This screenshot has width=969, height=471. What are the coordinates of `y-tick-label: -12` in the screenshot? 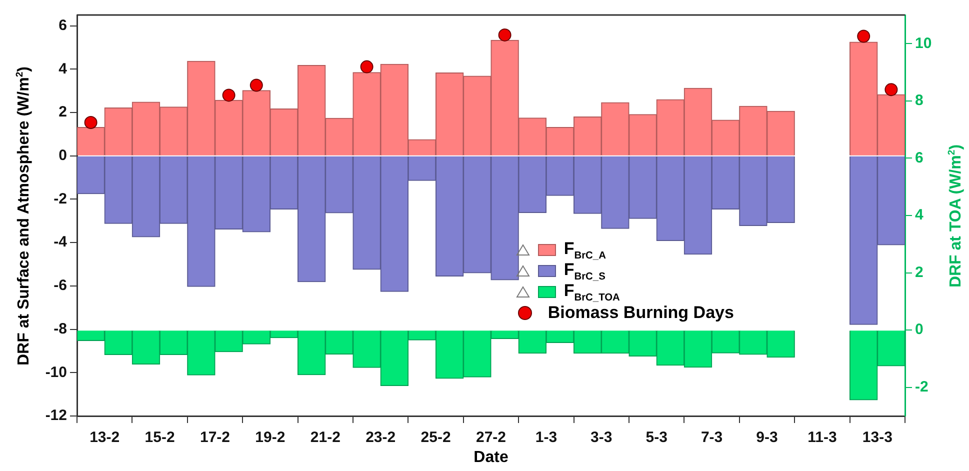 It's located at (56, 415).